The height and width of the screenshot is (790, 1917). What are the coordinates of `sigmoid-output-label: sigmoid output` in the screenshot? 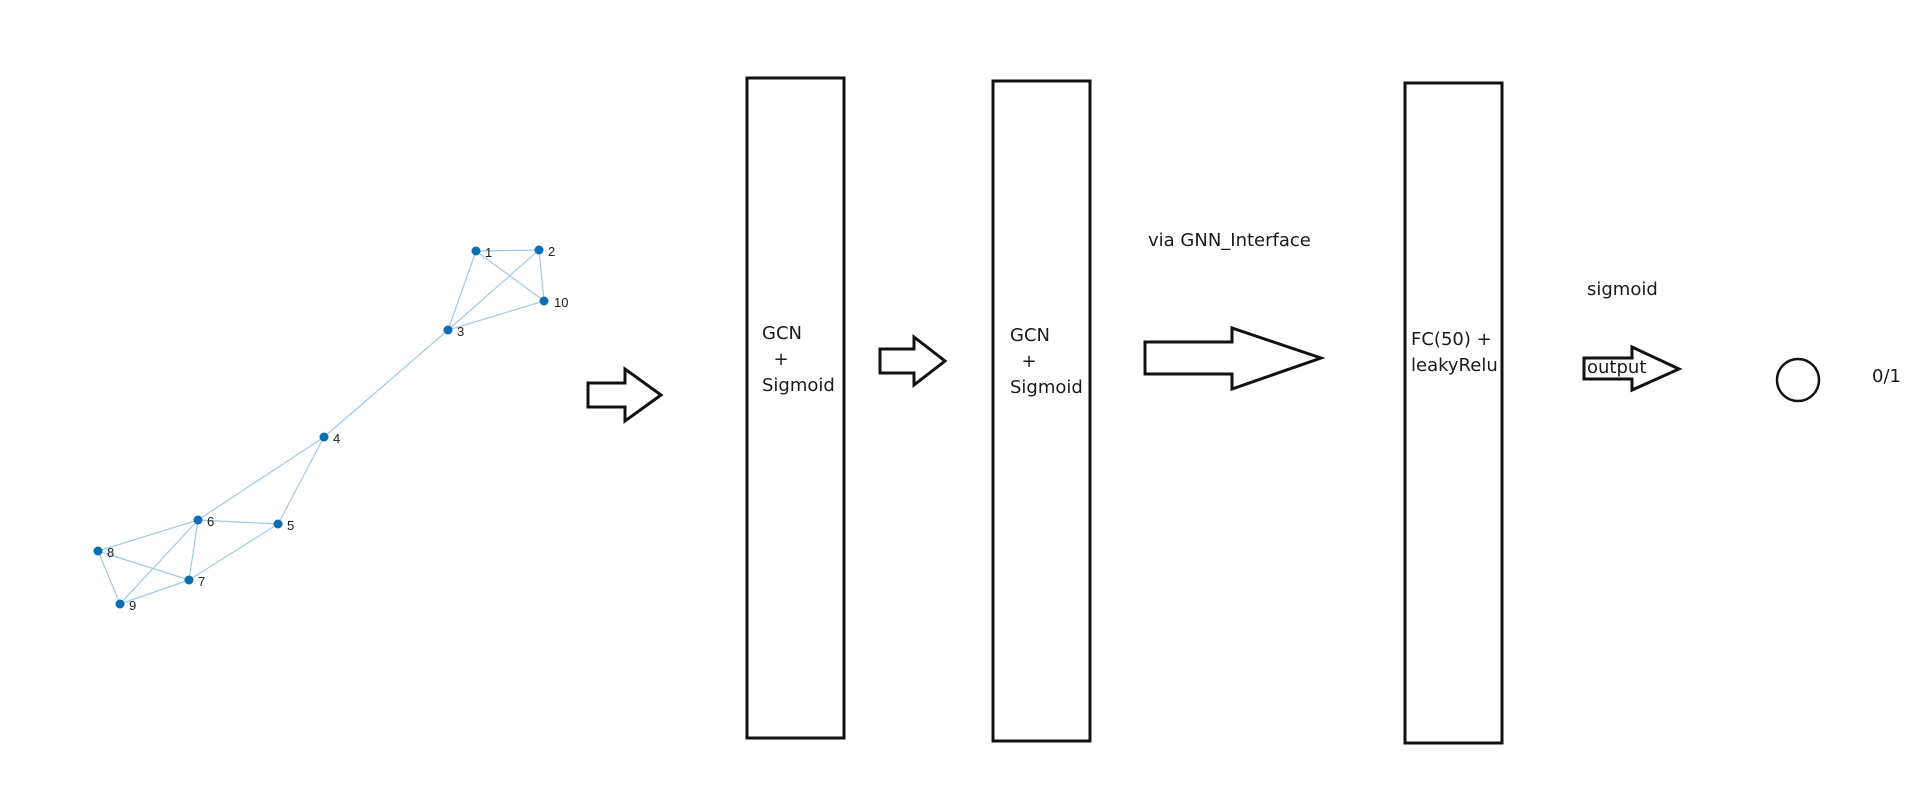 It's located at (1622, 329).